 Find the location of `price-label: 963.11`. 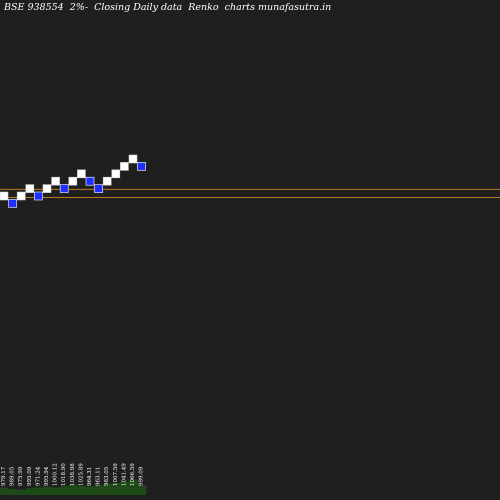

price-label: 963.11 is located at coordinates (99, 476).